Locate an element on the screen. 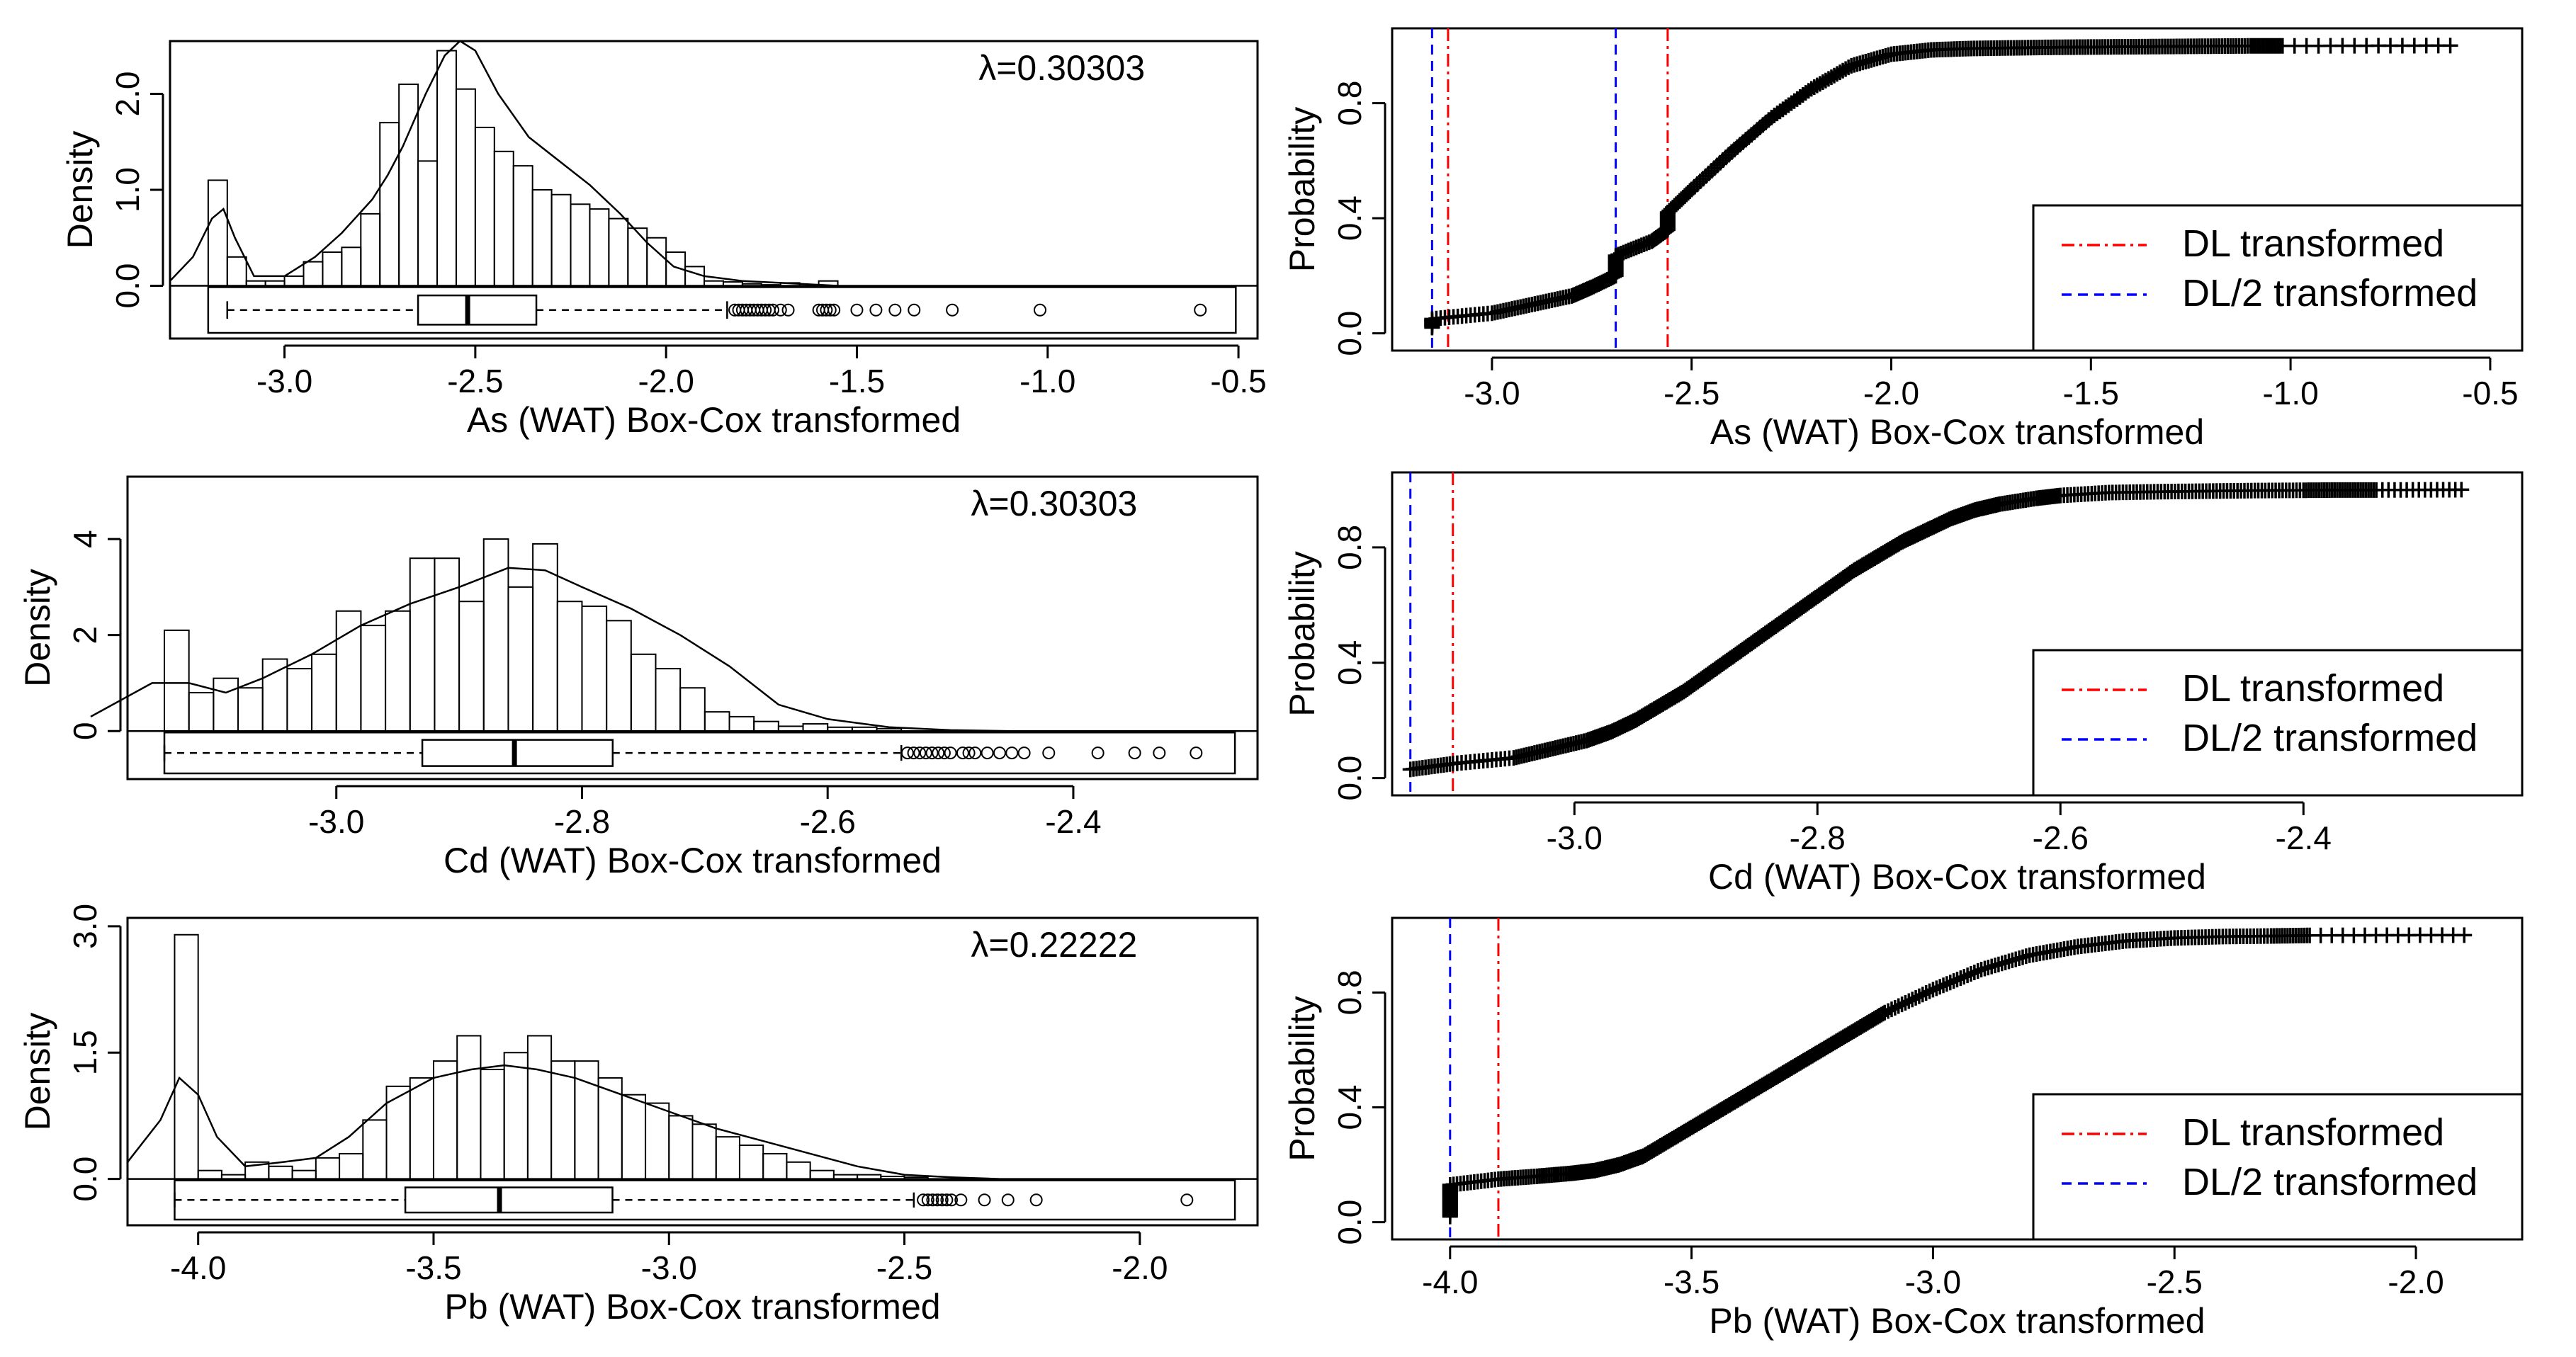  y-tick-label: 0 is located at coordinates (85, 731).